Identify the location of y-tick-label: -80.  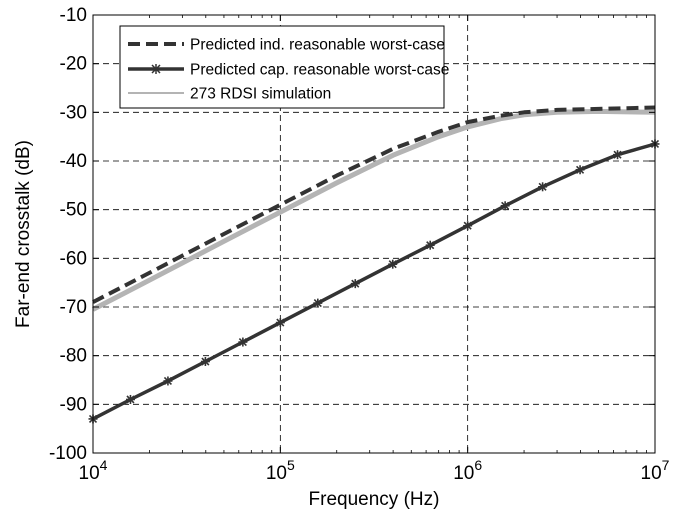
(73, 356).